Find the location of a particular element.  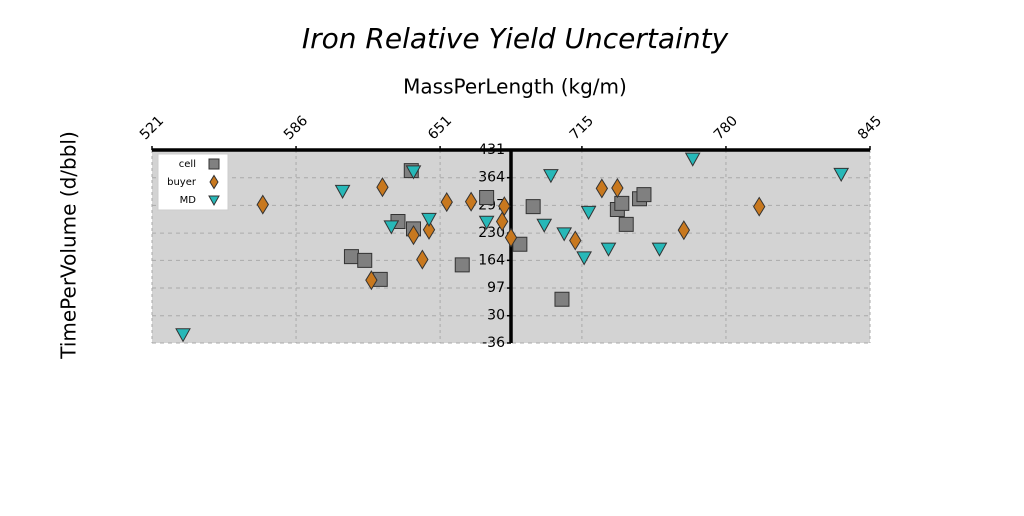

y-tick-label: 30 is located at coordinates (496, 316).